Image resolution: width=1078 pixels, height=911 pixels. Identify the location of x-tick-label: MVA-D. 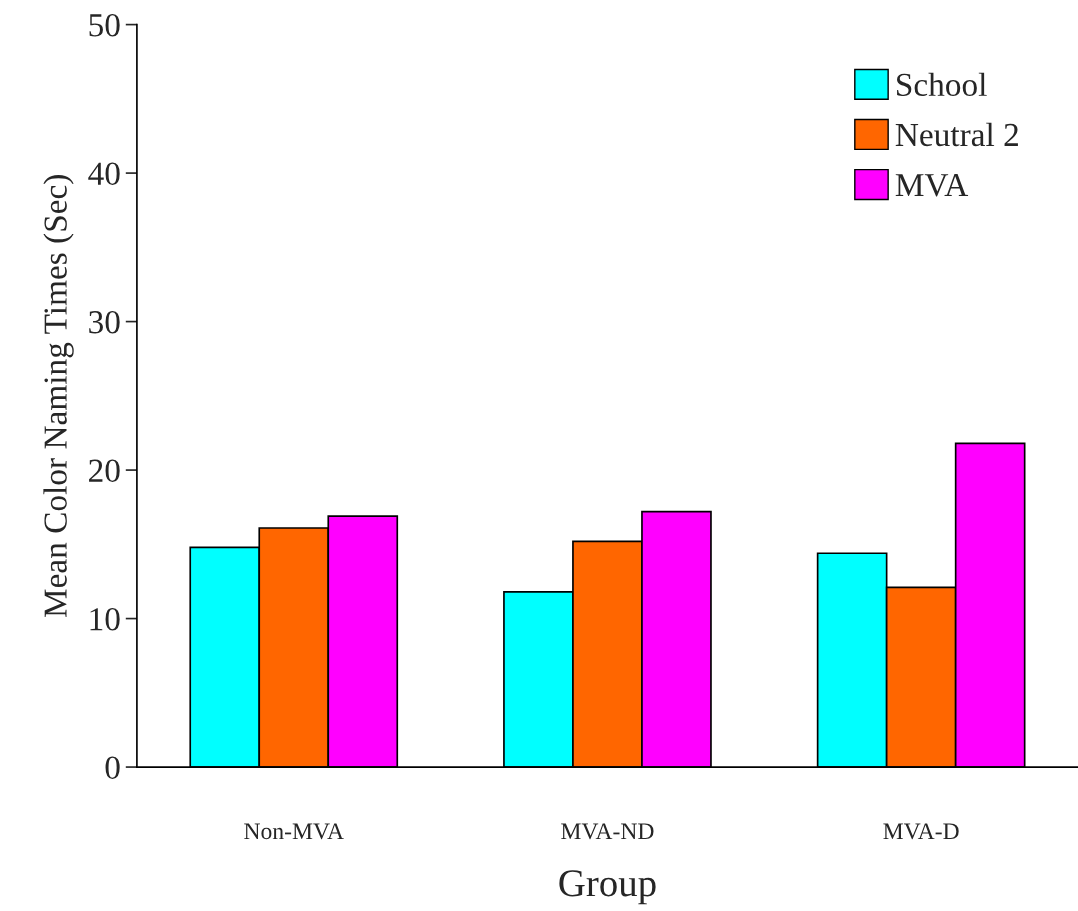
(921, 831).